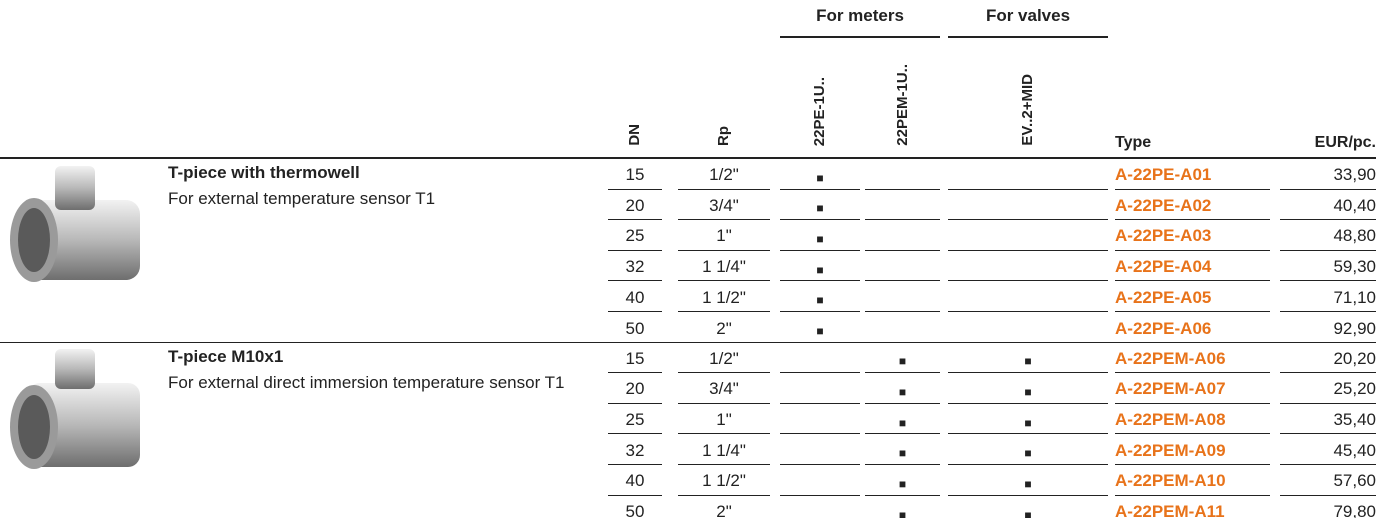 Image resolution: width=1397 pixels, height=518 pixels. Describe the element at coordinates (1192, 235) in the screenshot. I see `cell: A-22PE-A03` at that location.